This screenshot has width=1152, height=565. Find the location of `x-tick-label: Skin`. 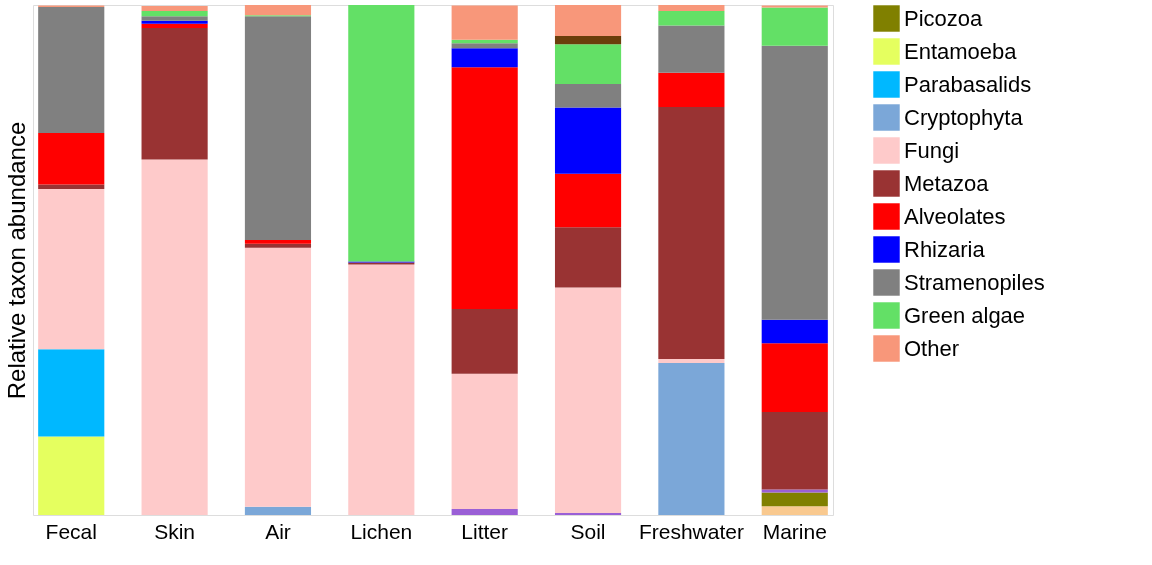

x-tick-label: Skin is located at coordinates (175, 531).